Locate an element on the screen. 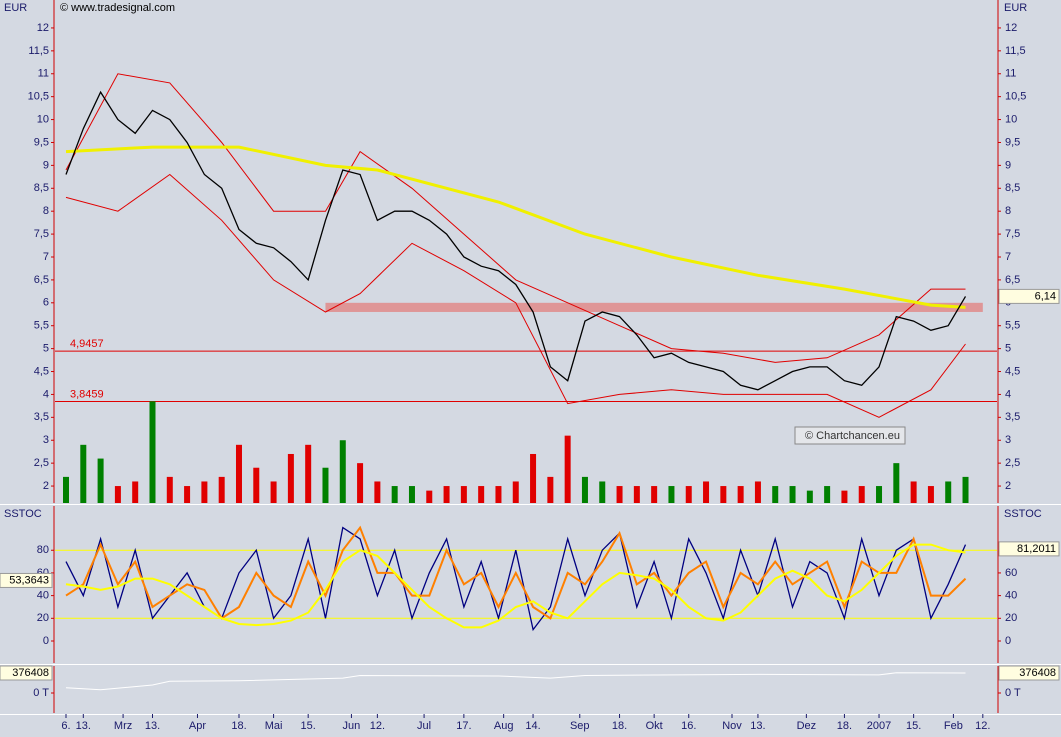  level-label: 4,9457 is located at coordinates (87, 344).